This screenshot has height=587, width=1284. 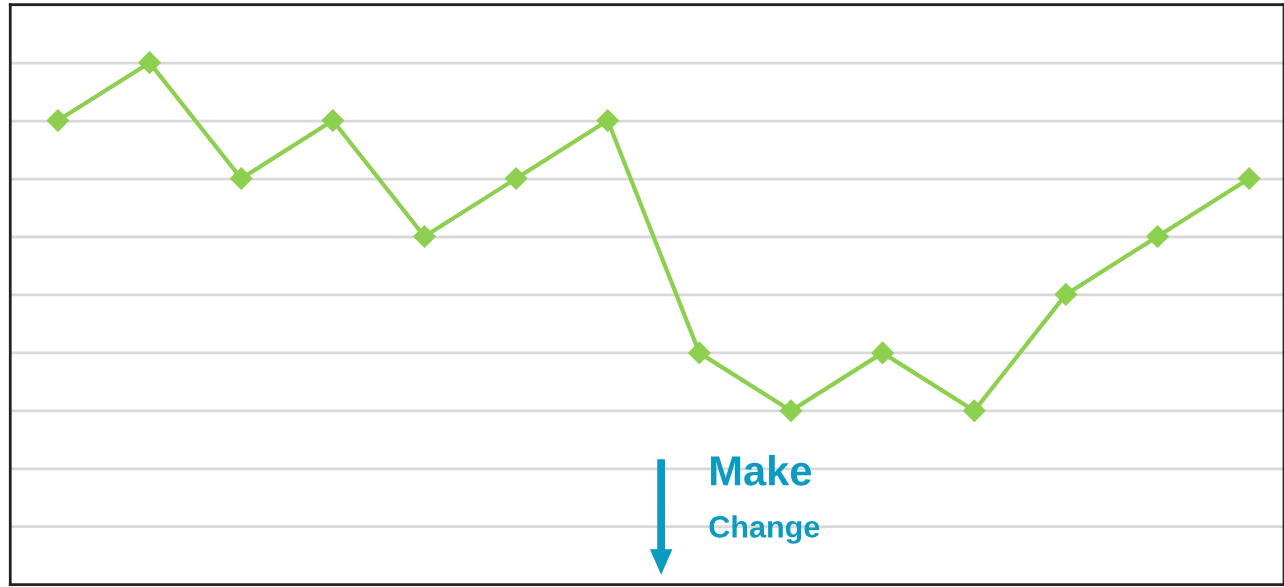 What do you see at coordinates (761, 470) in the screenshot?
I see `annotation: Make` at bounding box center [761, 470].